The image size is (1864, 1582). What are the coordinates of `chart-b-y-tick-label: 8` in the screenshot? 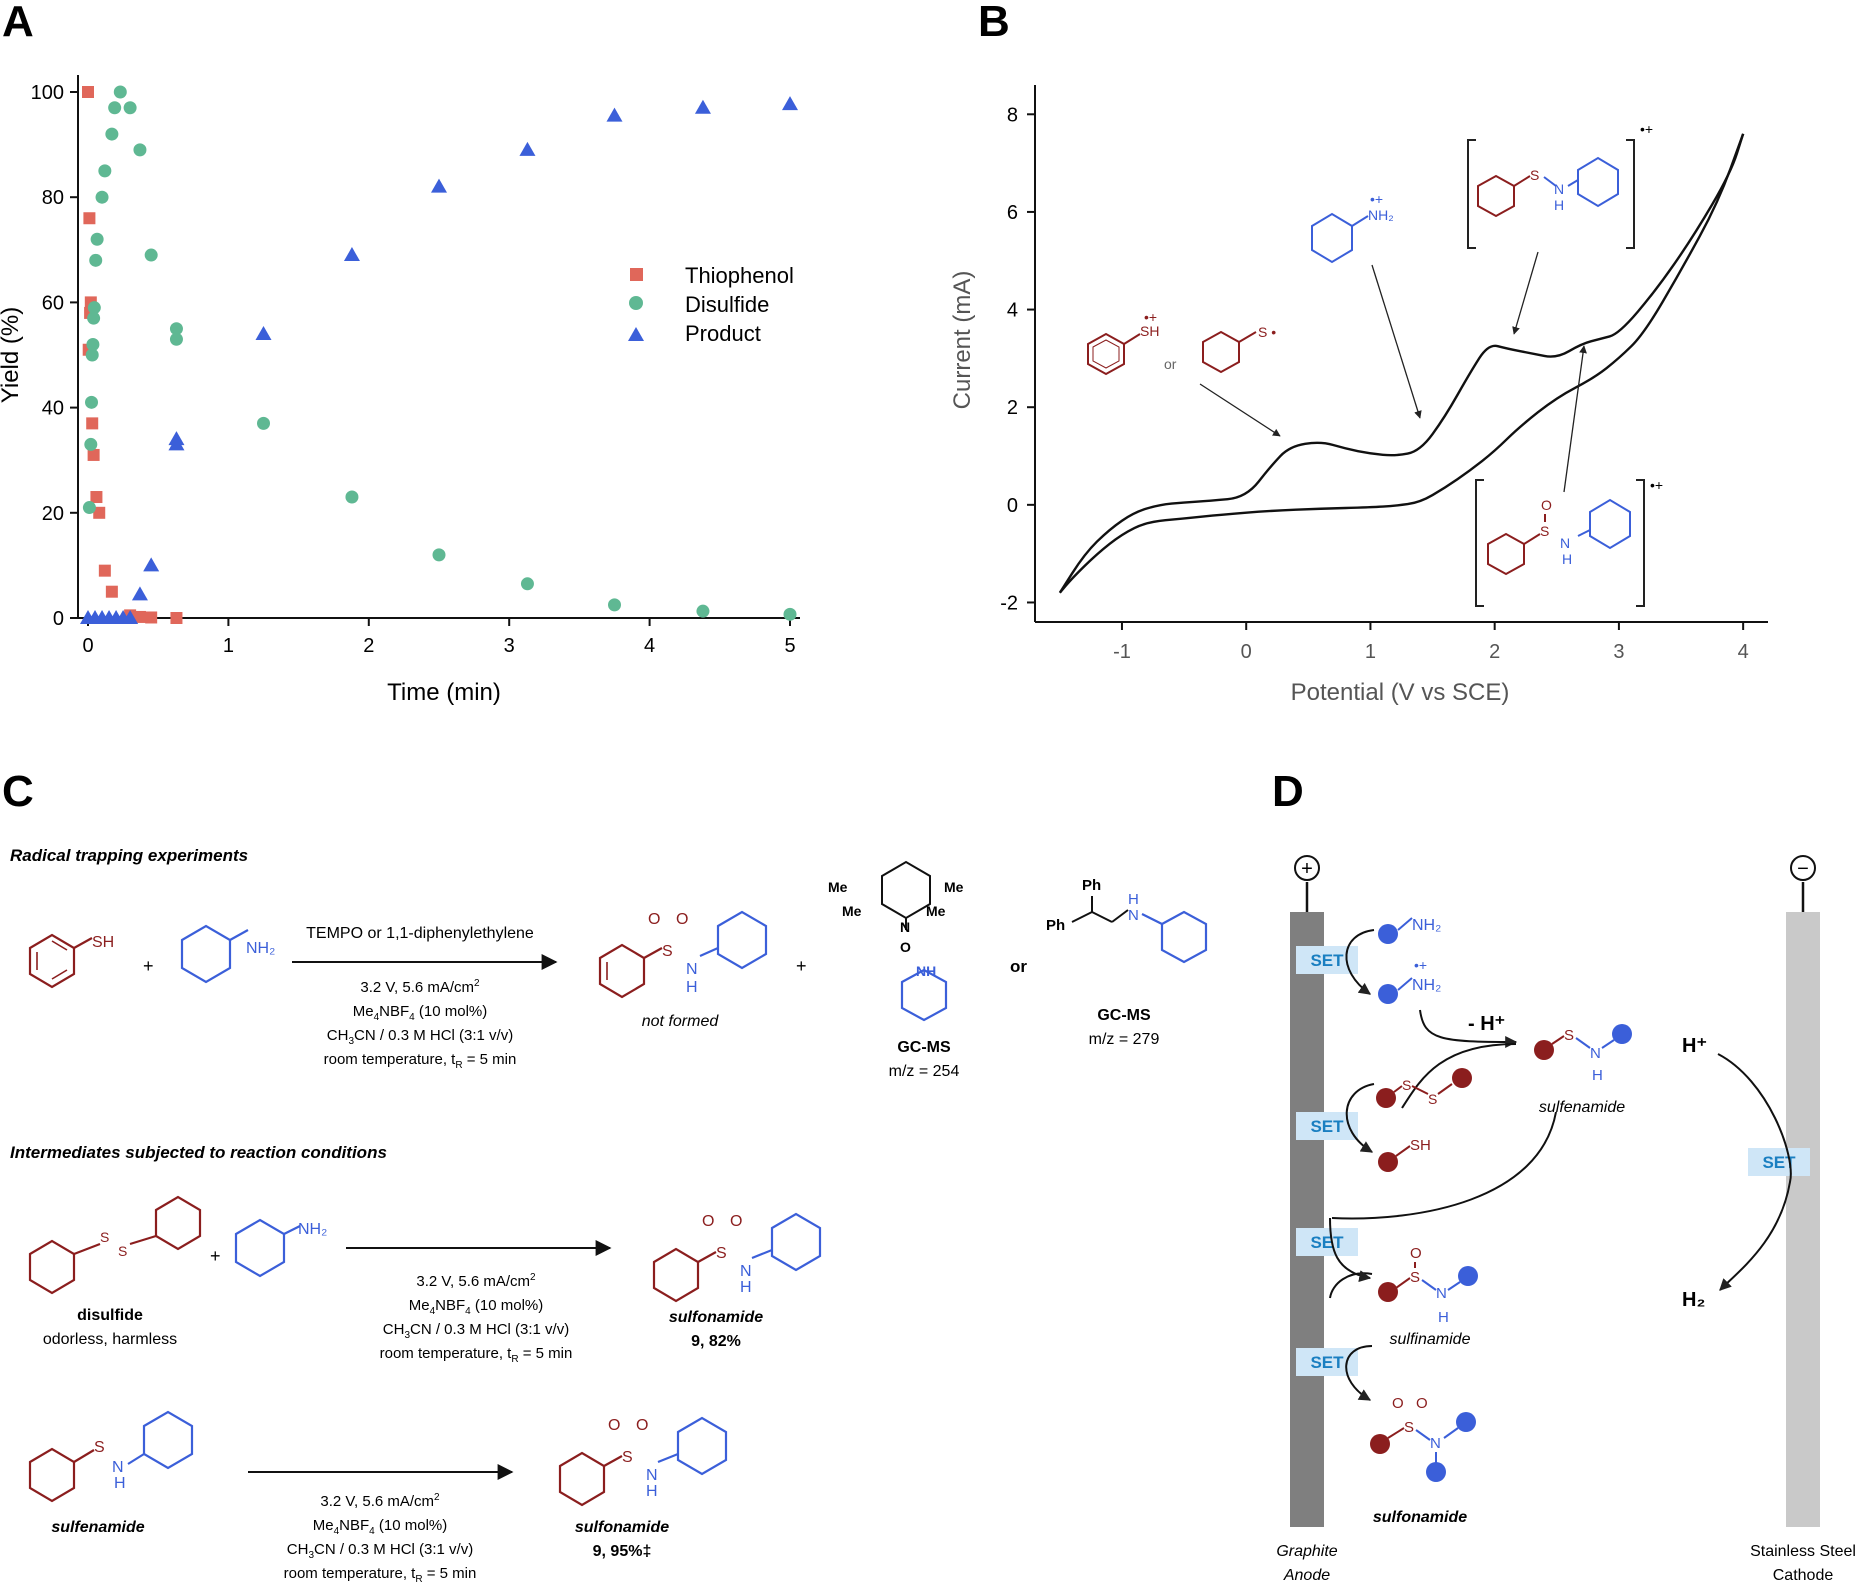 It's located at (1012, 115).